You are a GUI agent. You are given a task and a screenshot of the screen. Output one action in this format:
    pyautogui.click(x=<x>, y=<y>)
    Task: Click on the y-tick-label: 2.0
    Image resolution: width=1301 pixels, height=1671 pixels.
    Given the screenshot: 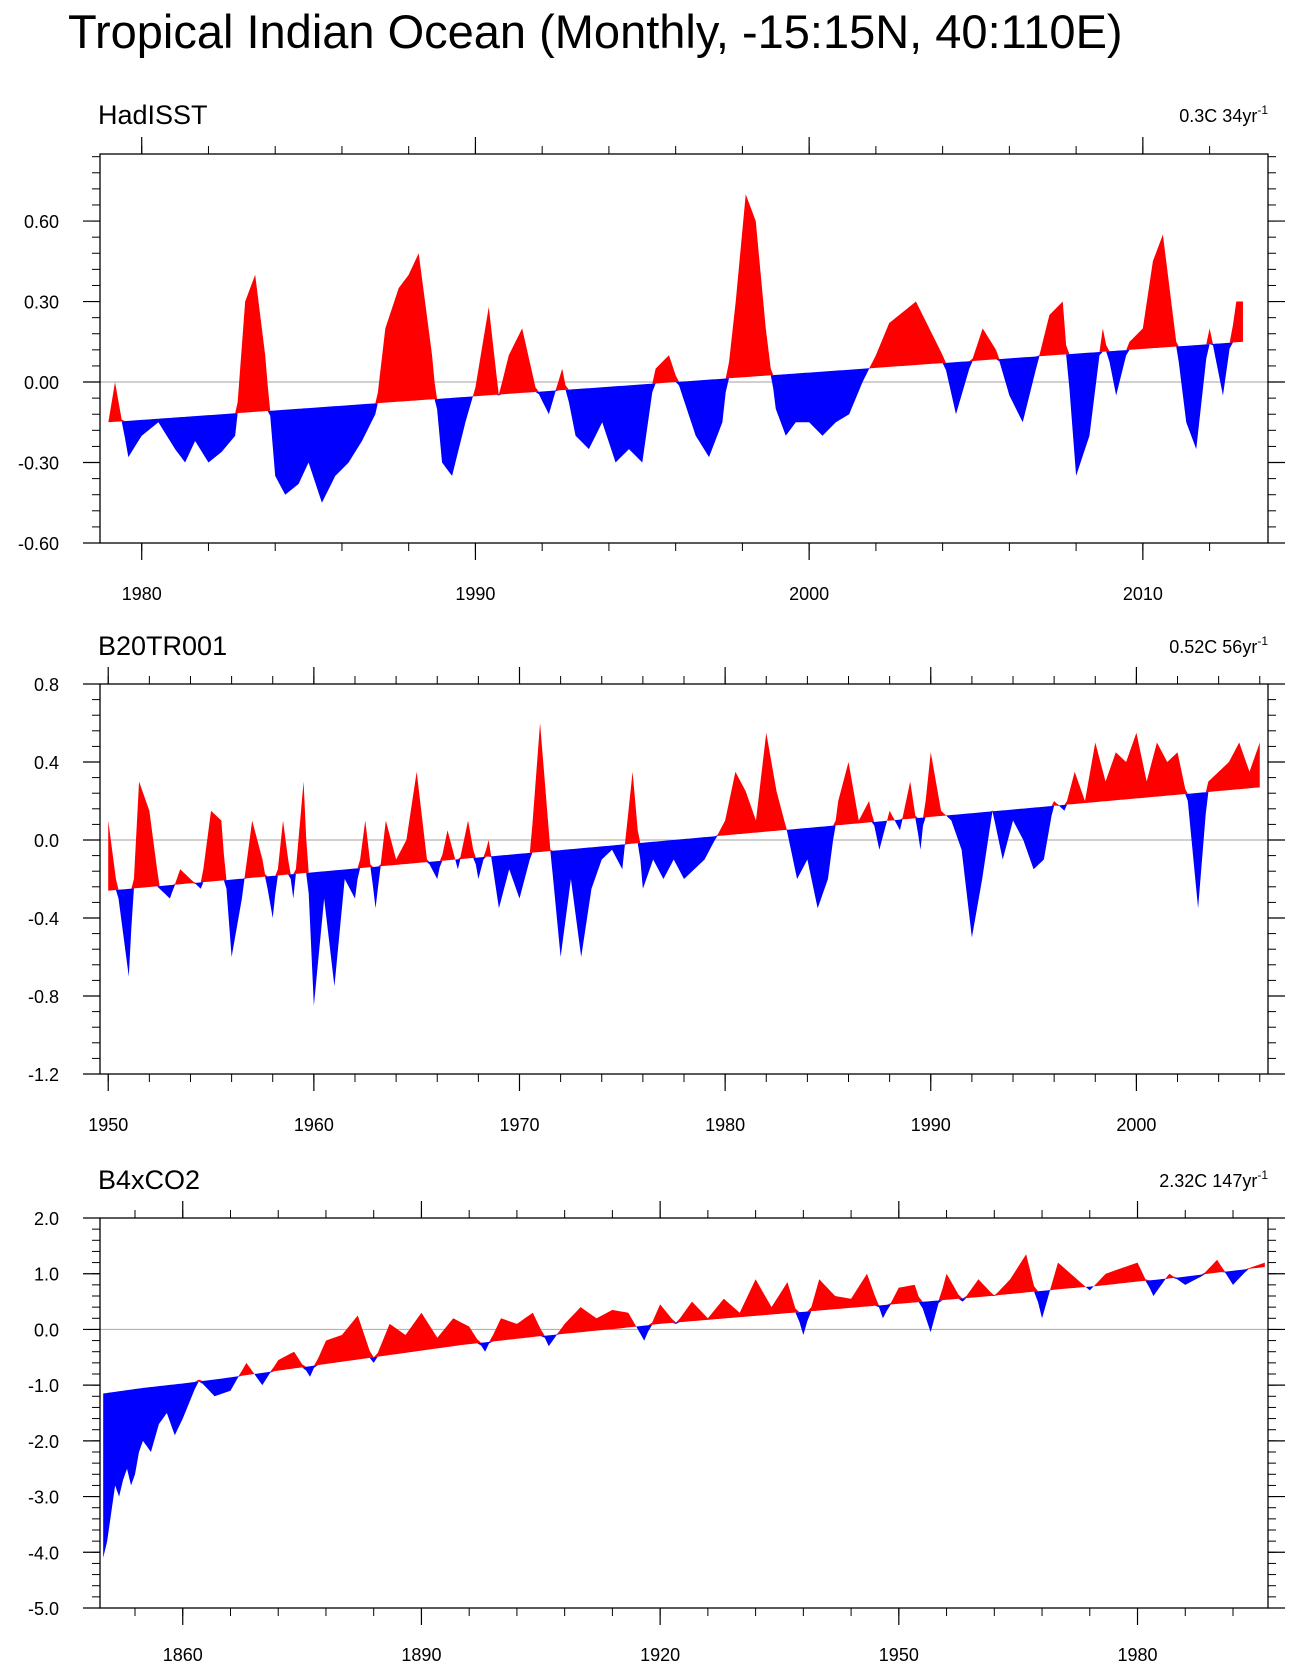 What is the action you would take?
    pyautogui.click(x=46, y=1219)
    